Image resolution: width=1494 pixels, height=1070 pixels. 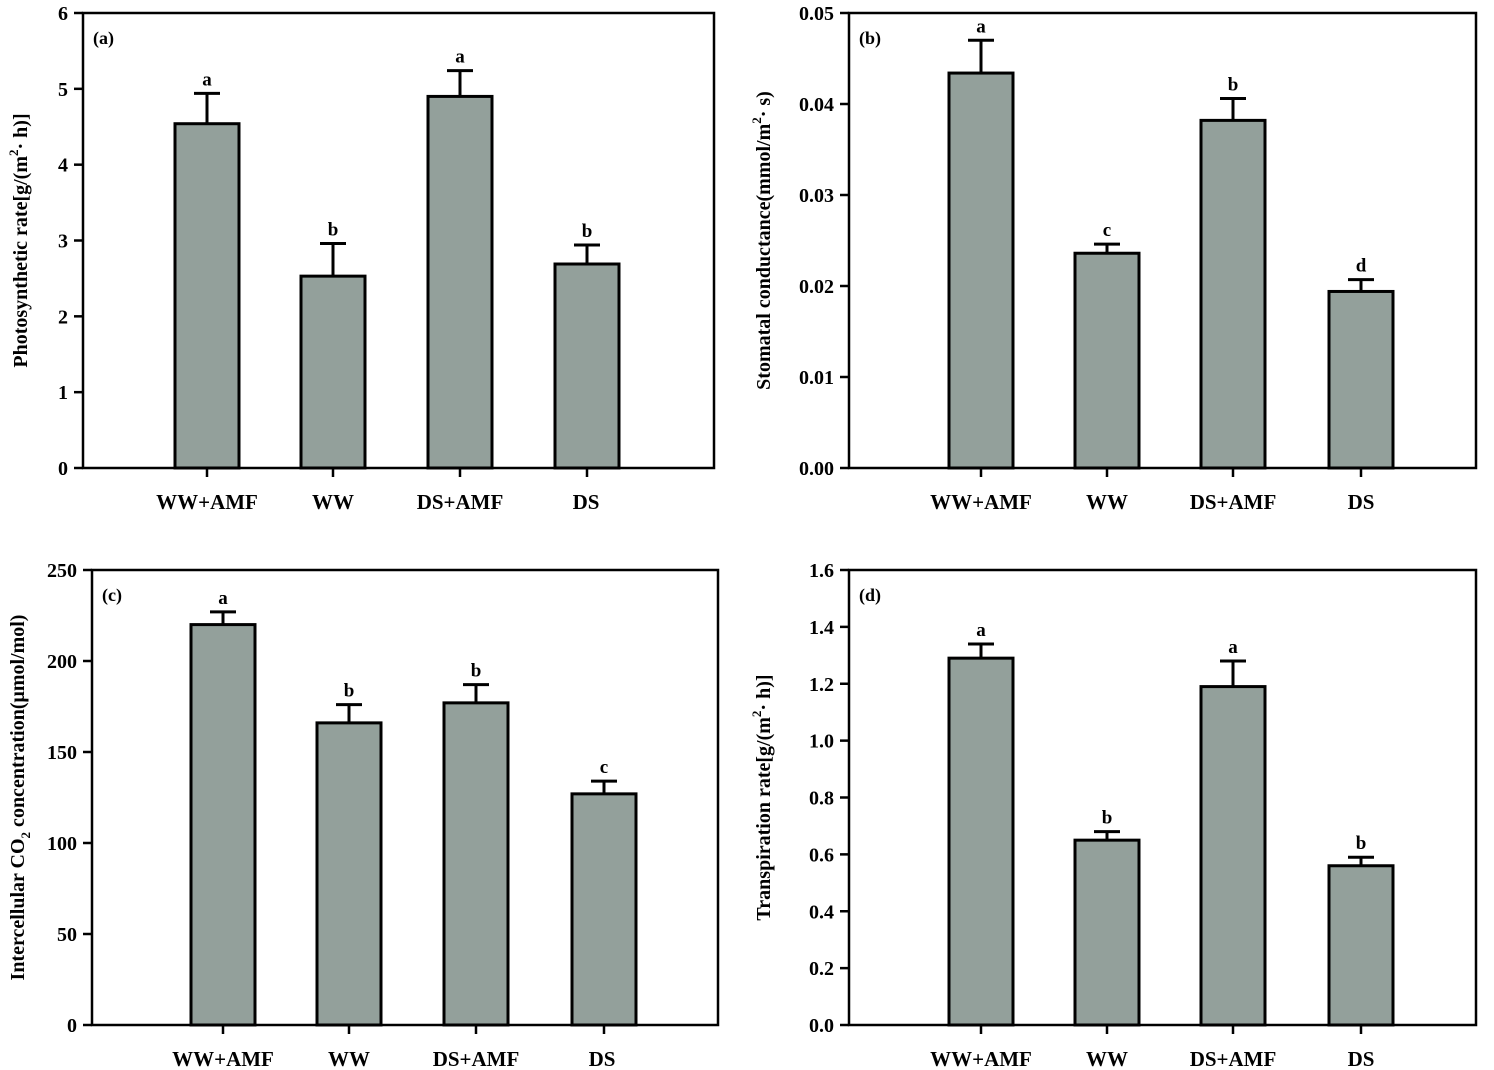 I want to click on y-tick-label: 1.0, so click(x=821, y=742).